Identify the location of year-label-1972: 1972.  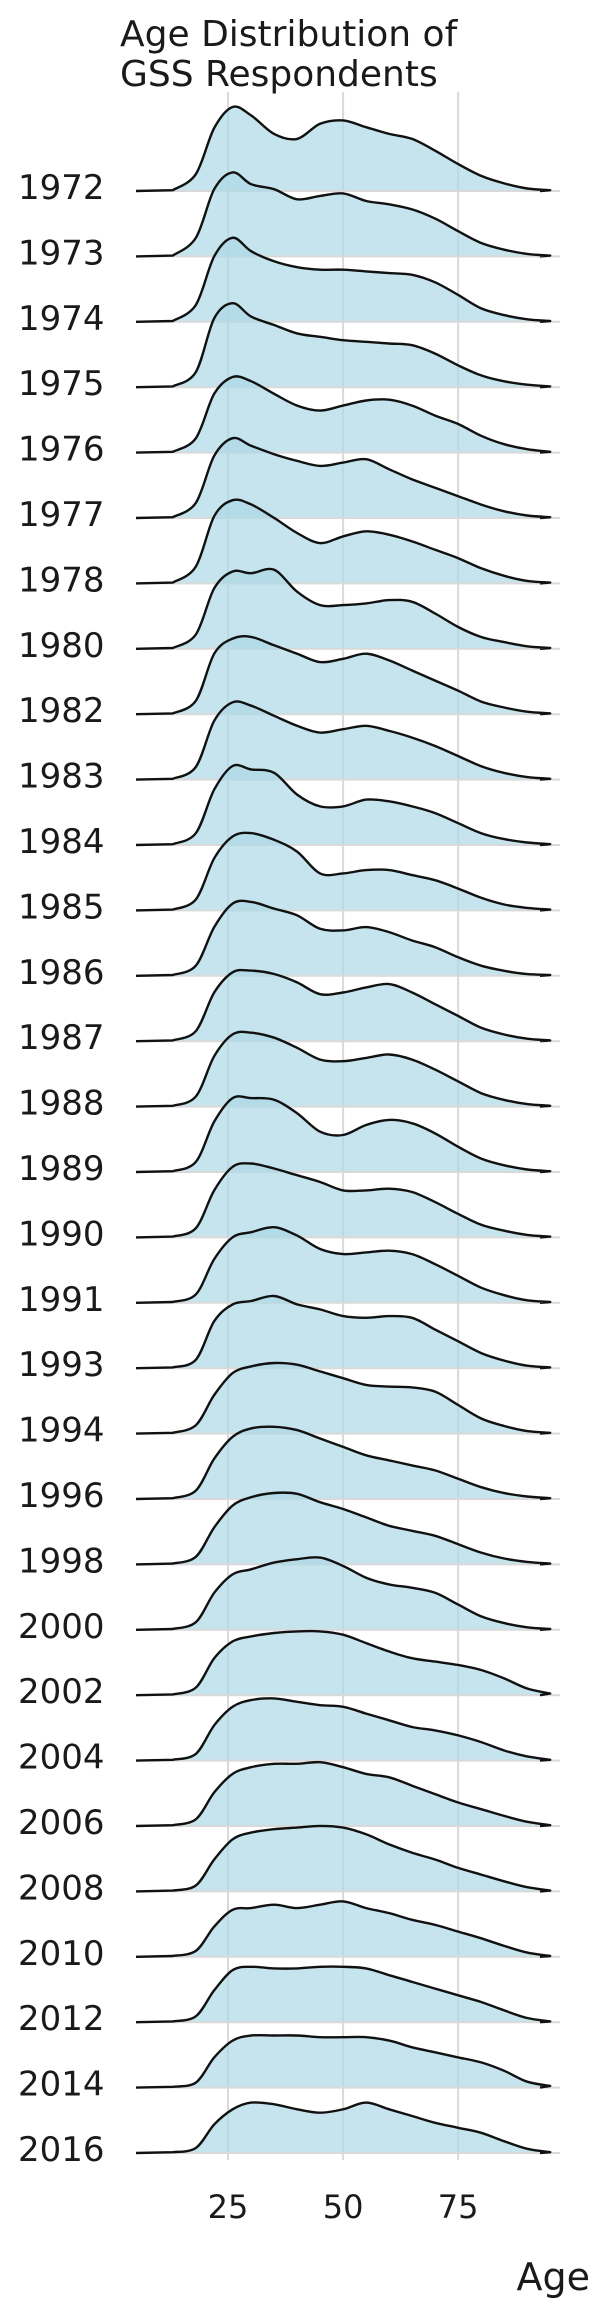
(61, 188).